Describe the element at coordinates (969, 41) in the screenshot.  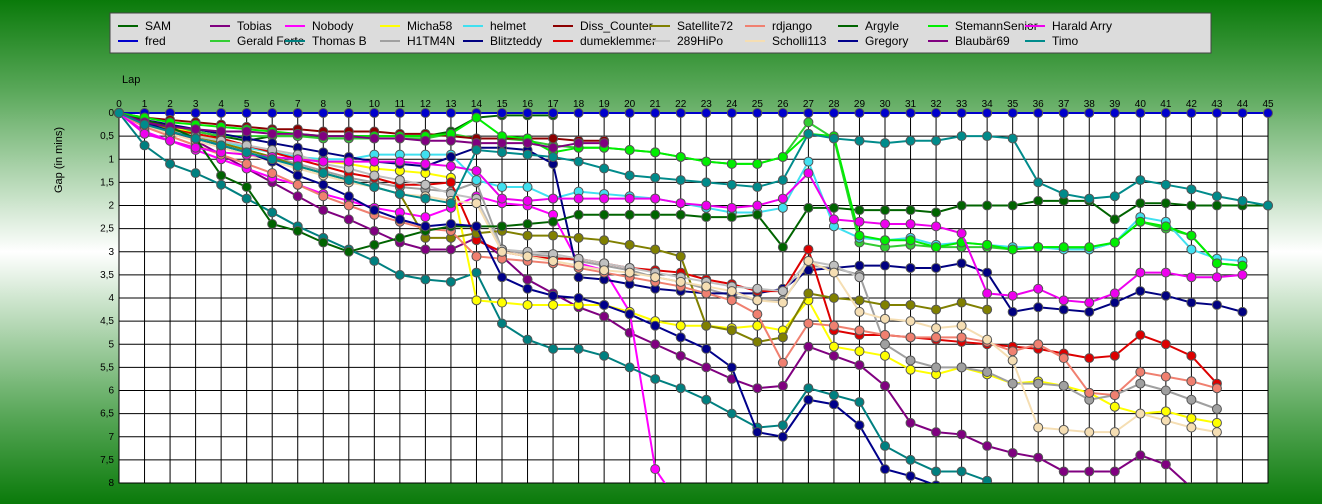
I see `legend-item: Blaubär69` at that location.